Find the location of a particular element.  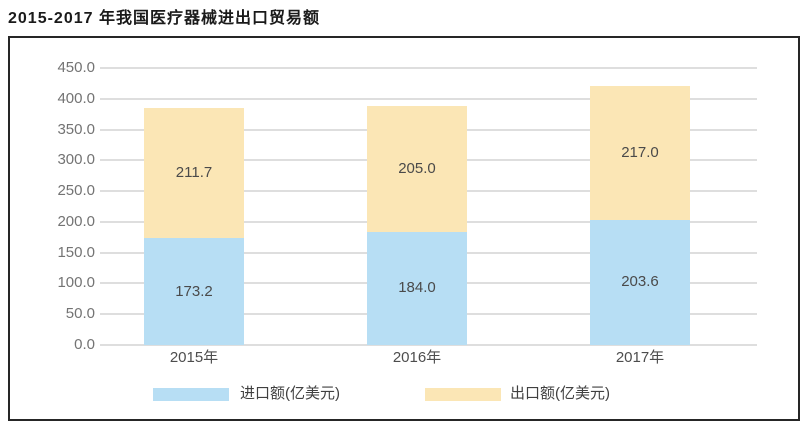

x-axis-category-label: 2017年 is located at coordinates (640, 357).